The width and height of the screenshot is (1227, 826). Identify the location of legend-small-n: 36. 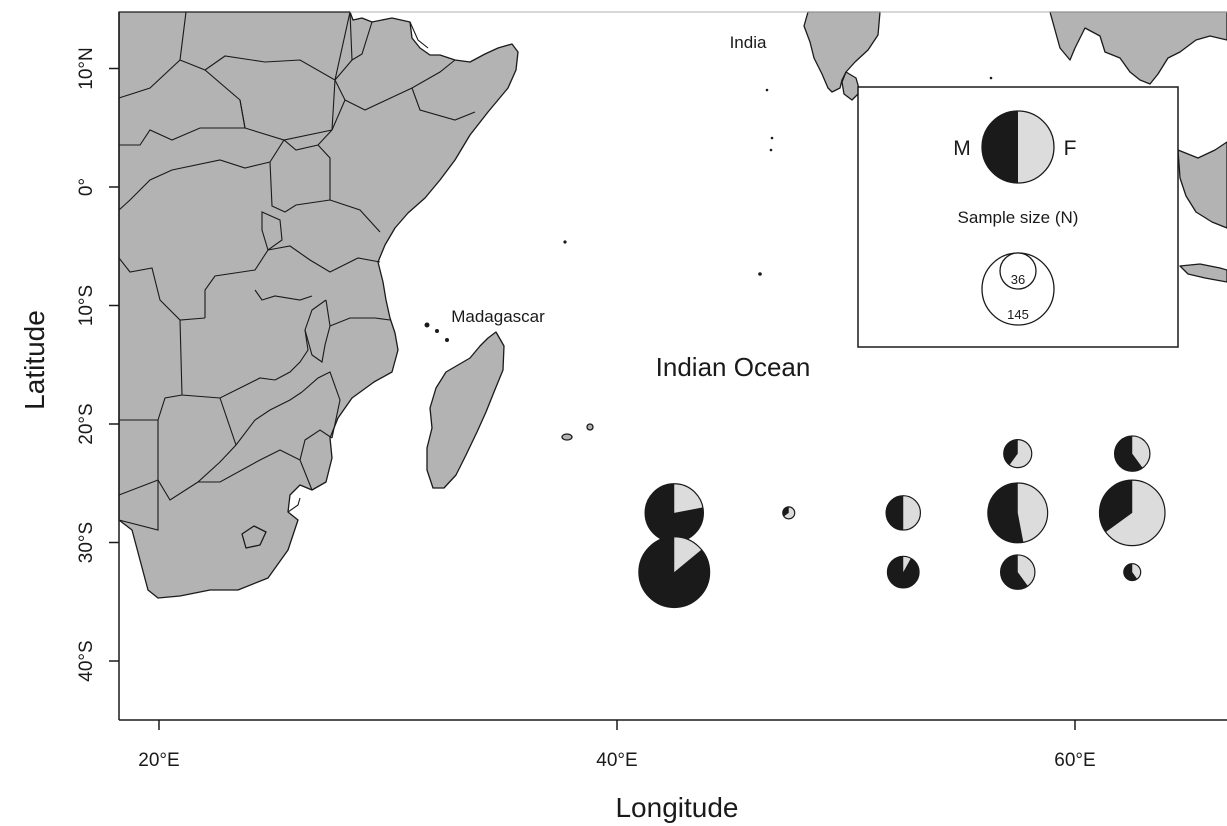
(1018, 279).